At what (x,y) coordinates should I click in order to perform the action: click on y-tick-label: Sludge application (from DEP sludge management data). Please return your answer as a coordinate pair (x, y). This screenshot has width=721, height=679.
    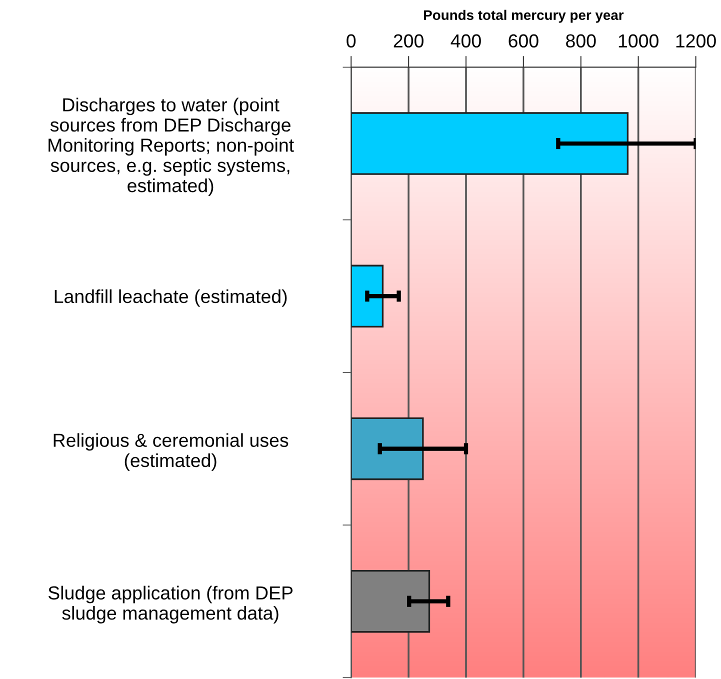
    Looking at the image, I should click on (170, 605).